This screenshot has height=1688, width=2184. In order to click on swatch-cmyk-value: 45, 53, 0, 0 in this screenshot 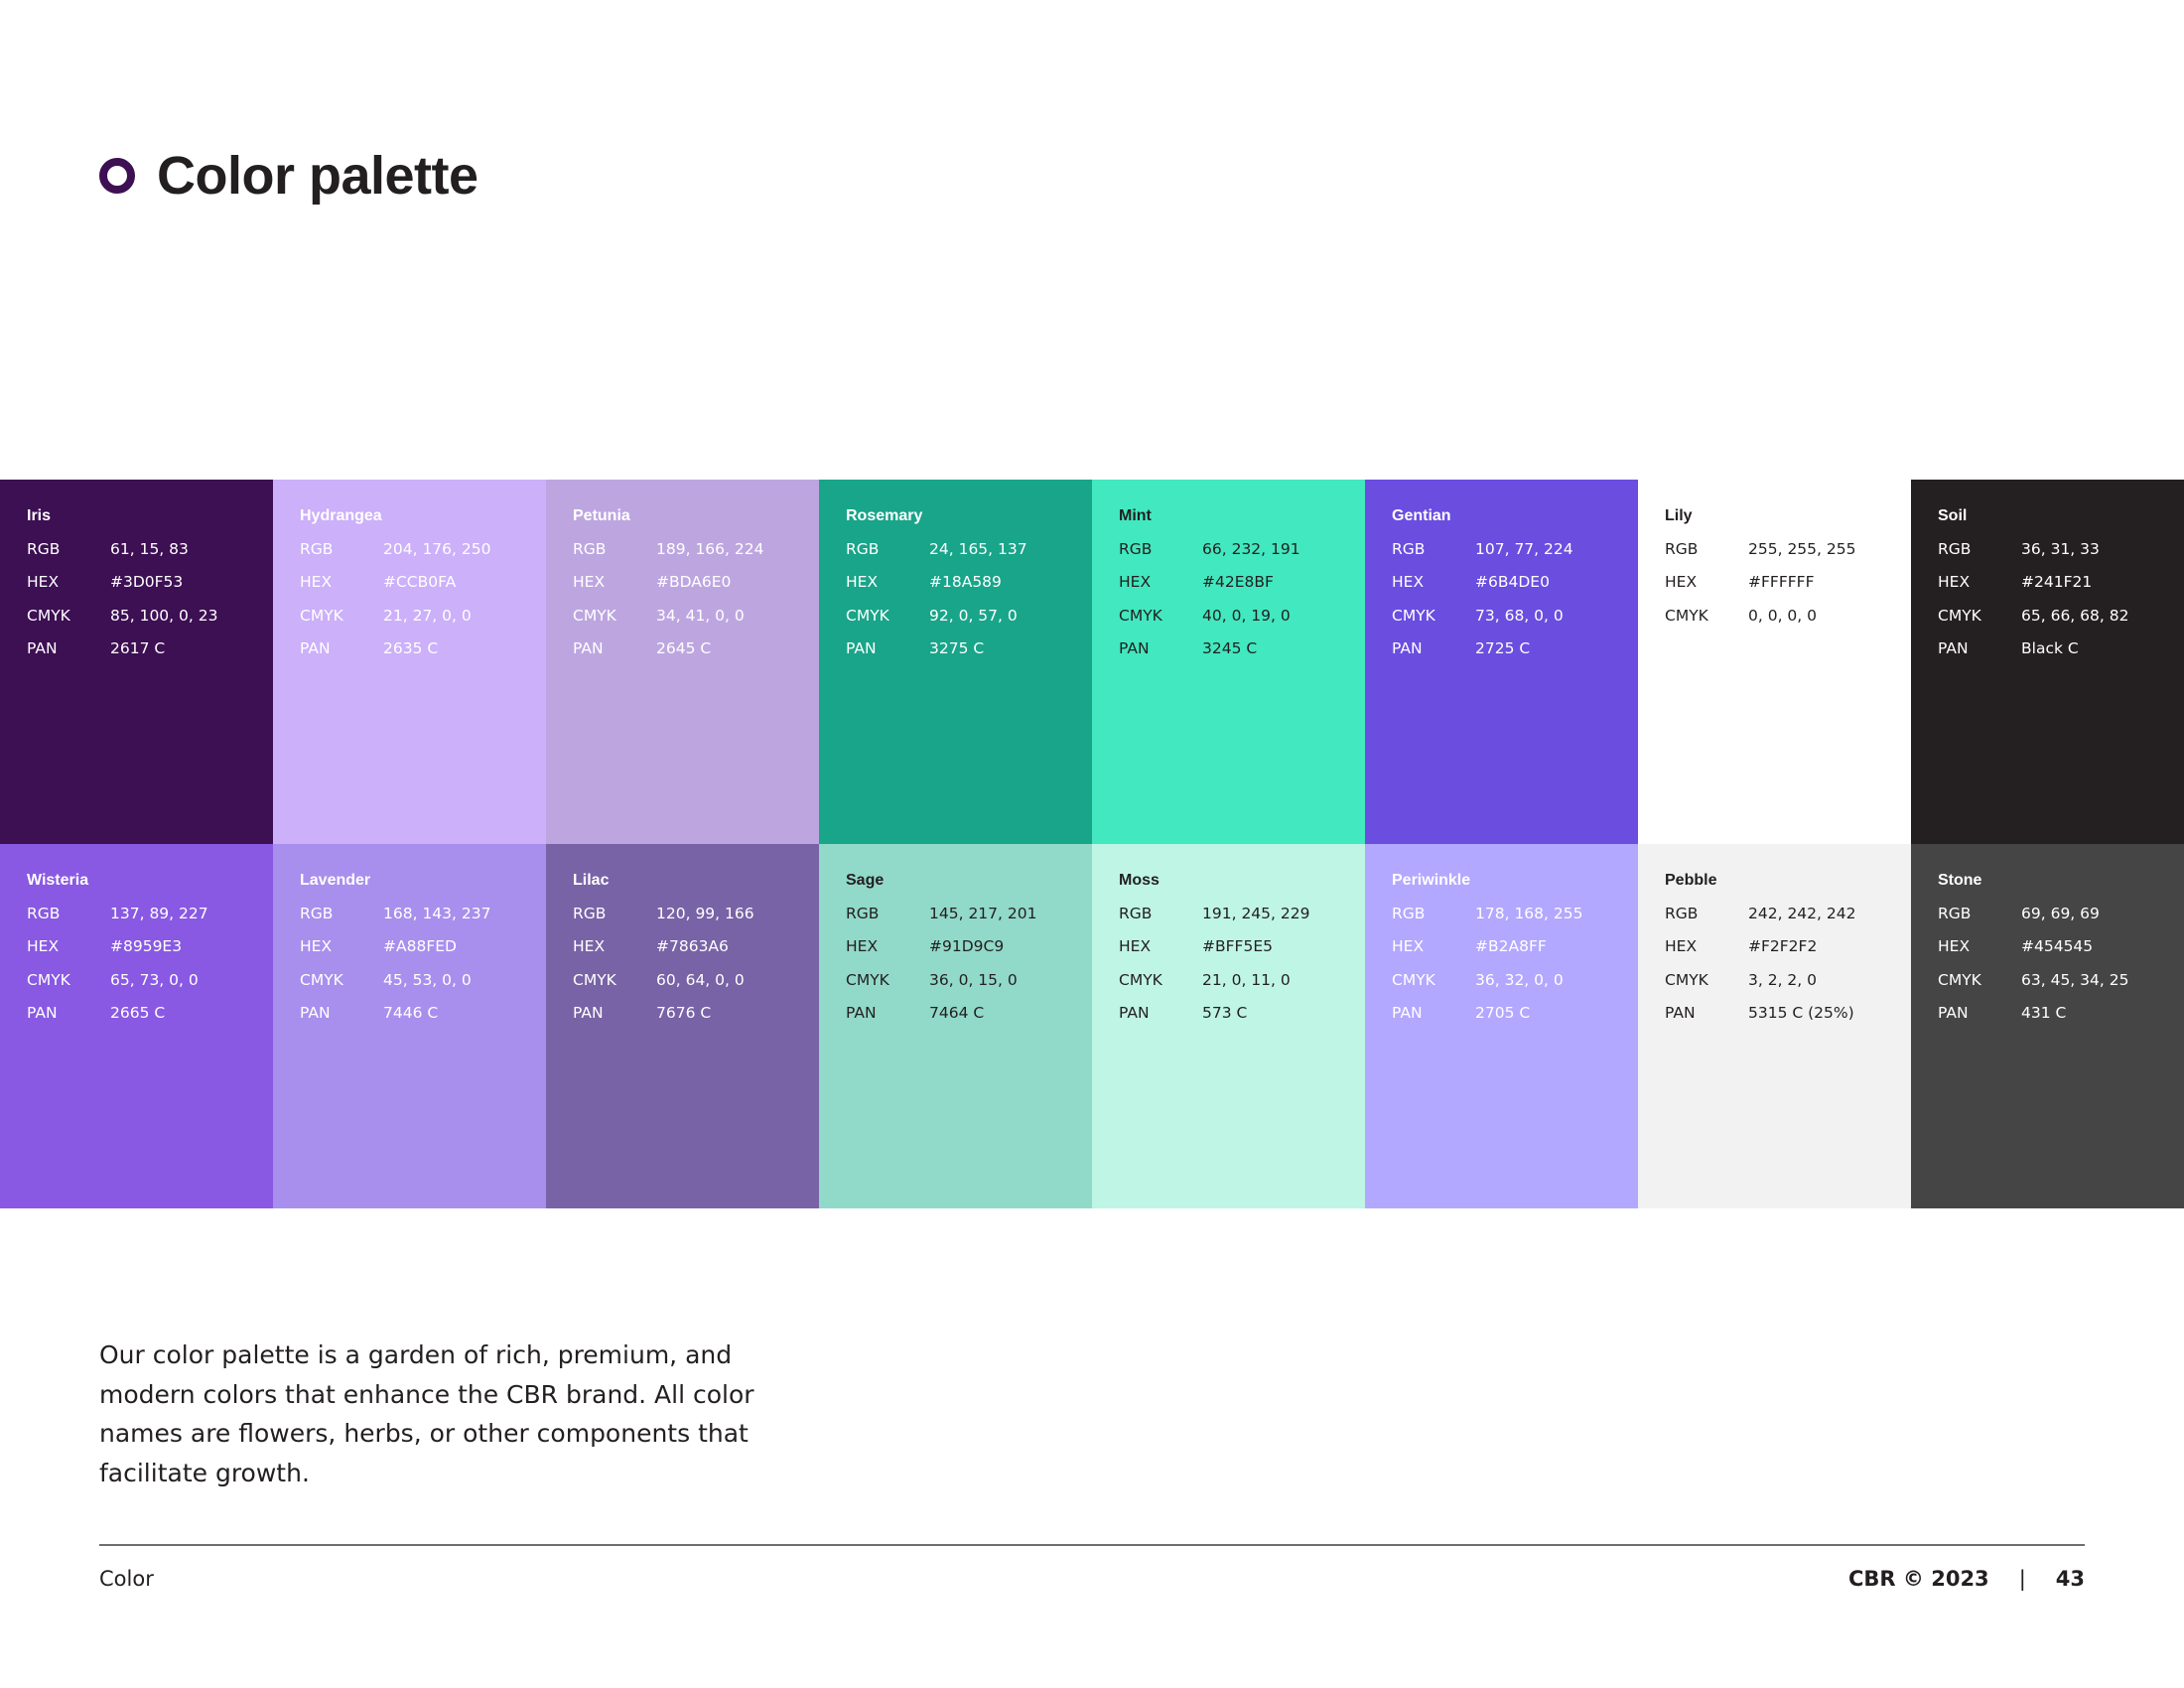, I will do `click(427, 979)`.